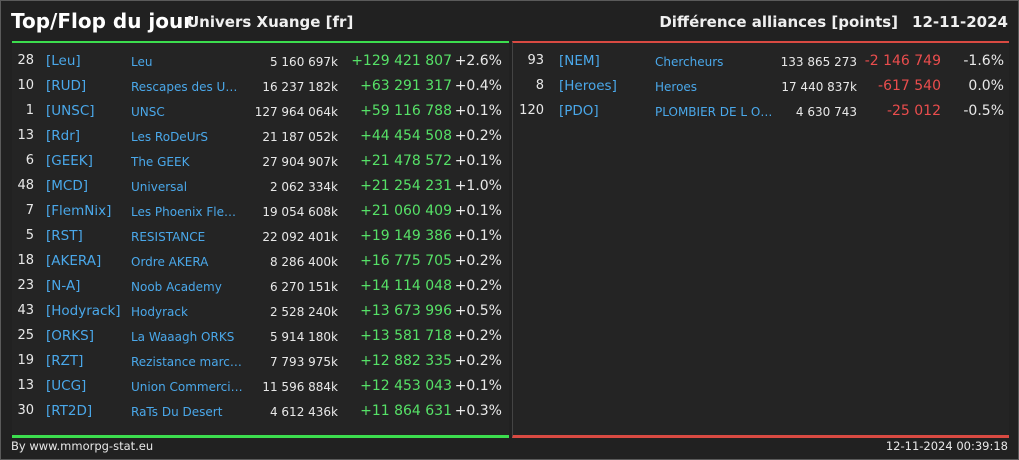  What do you see at coordinates (69, 411) in the screenshot?
I see `alliance-tag-link: [RT2D]` at bounding box center [69, 411].